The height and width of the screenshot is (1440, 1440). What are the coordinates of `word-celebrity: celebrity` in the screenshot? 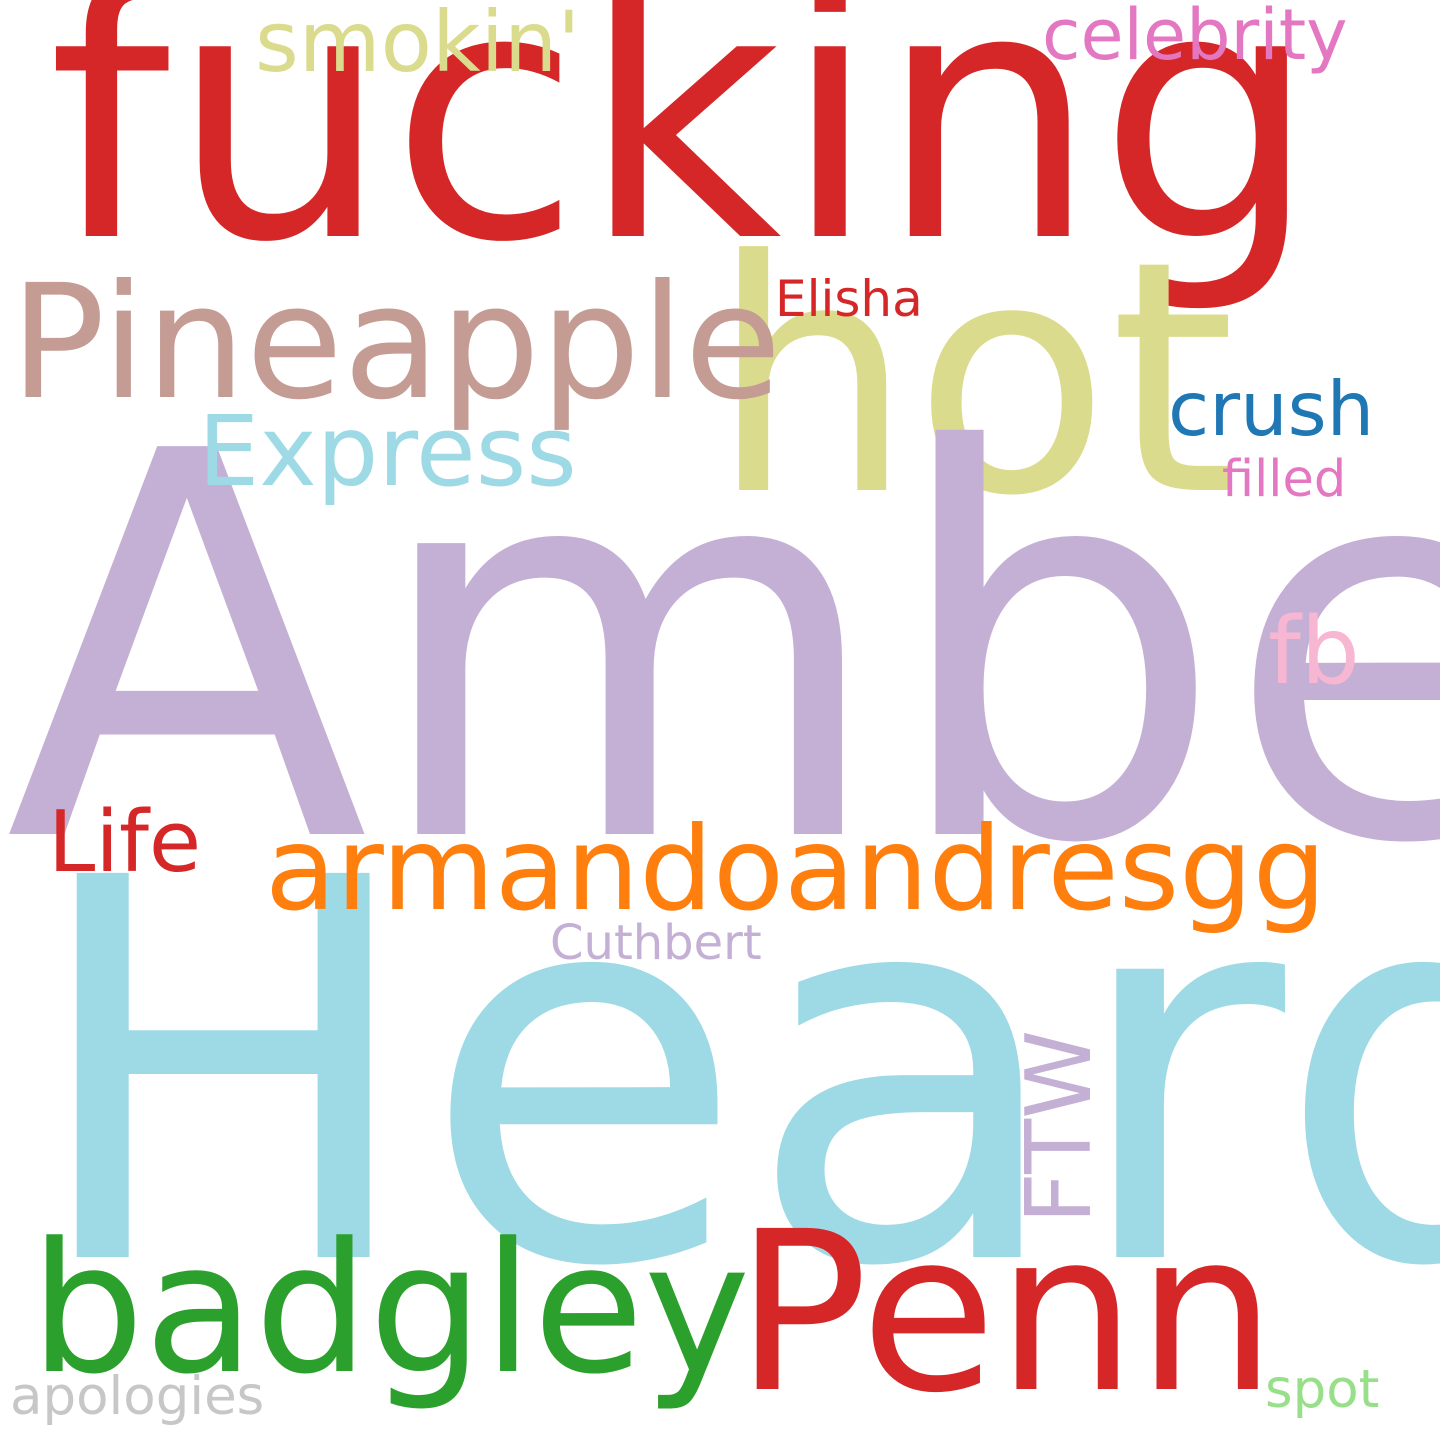 It's located at (1195, 38).